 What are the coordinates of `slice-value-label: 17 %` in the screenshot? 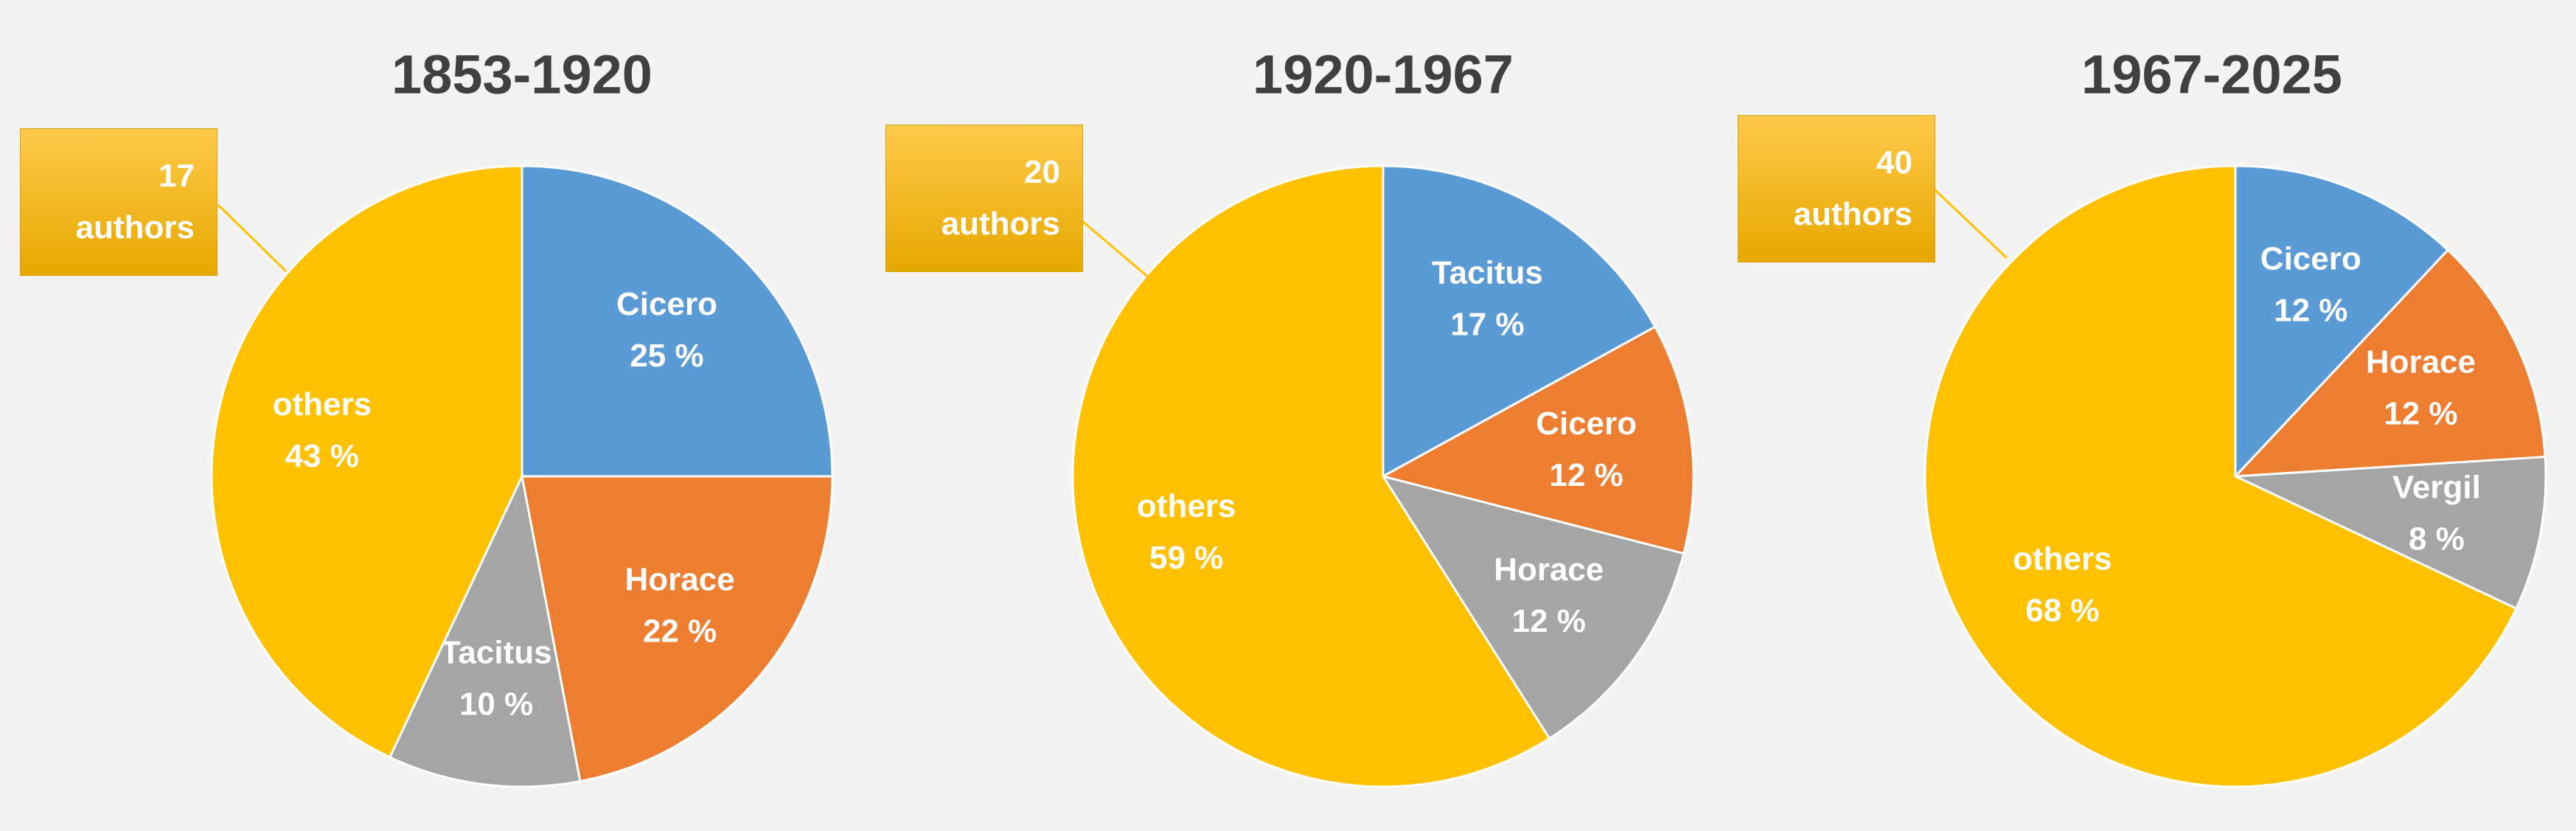 It's located at (1487, 324).